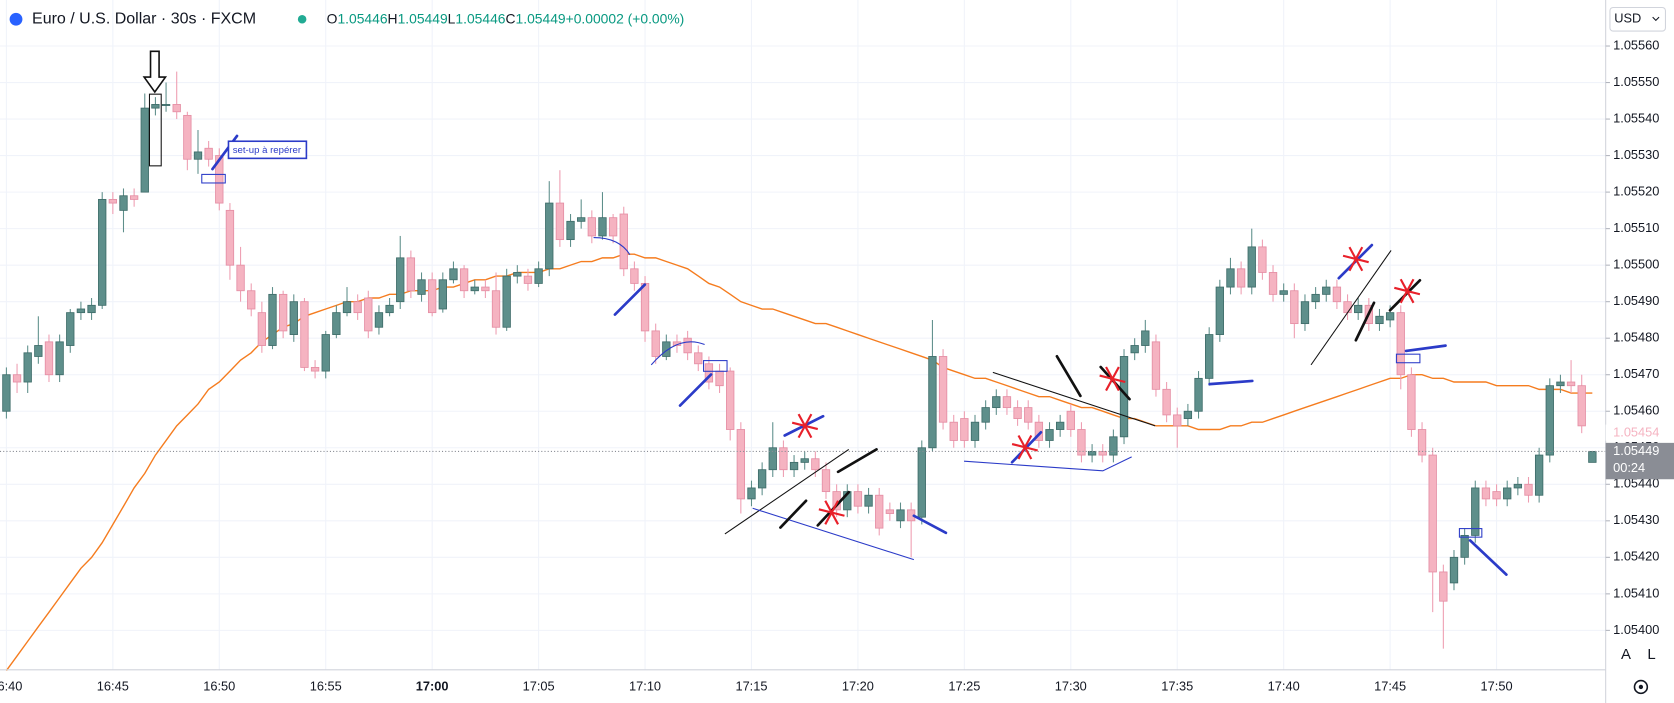 The image size is (1674, 703). I want to click on gear, so click(1641, 687).